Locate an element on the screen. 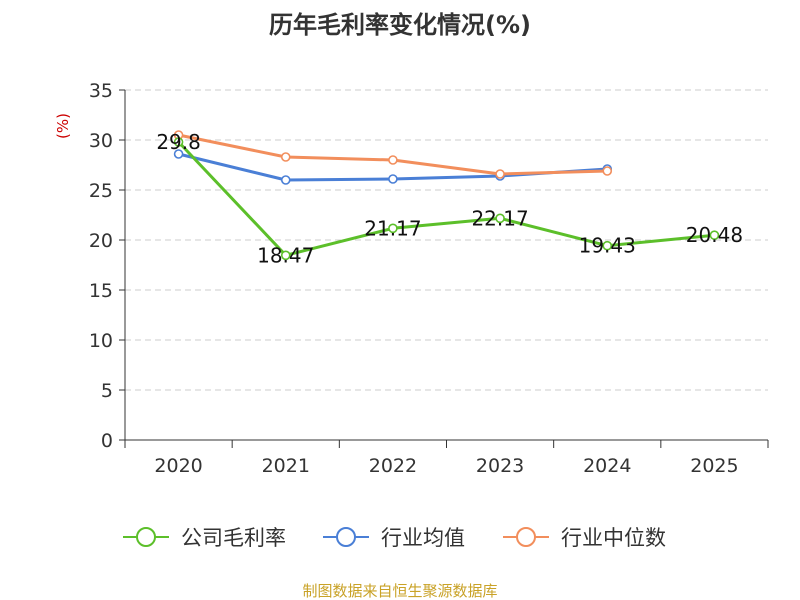 Image resolution: width=800 pixels, height=600 pixels. data-label: 22.17 is located at coordinates (499, 218).